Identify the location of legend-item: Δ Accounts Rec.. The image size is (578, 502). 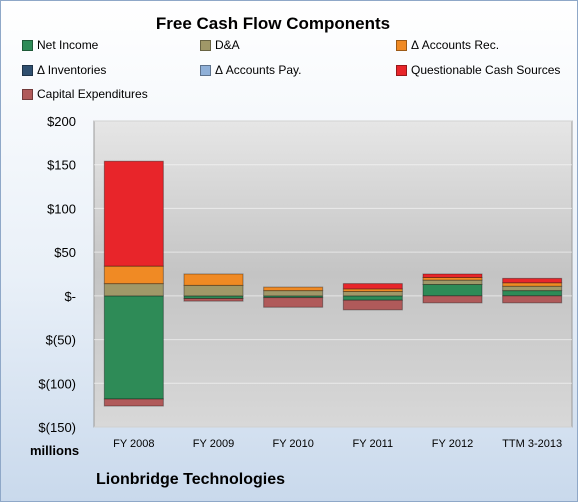
(447, 45).